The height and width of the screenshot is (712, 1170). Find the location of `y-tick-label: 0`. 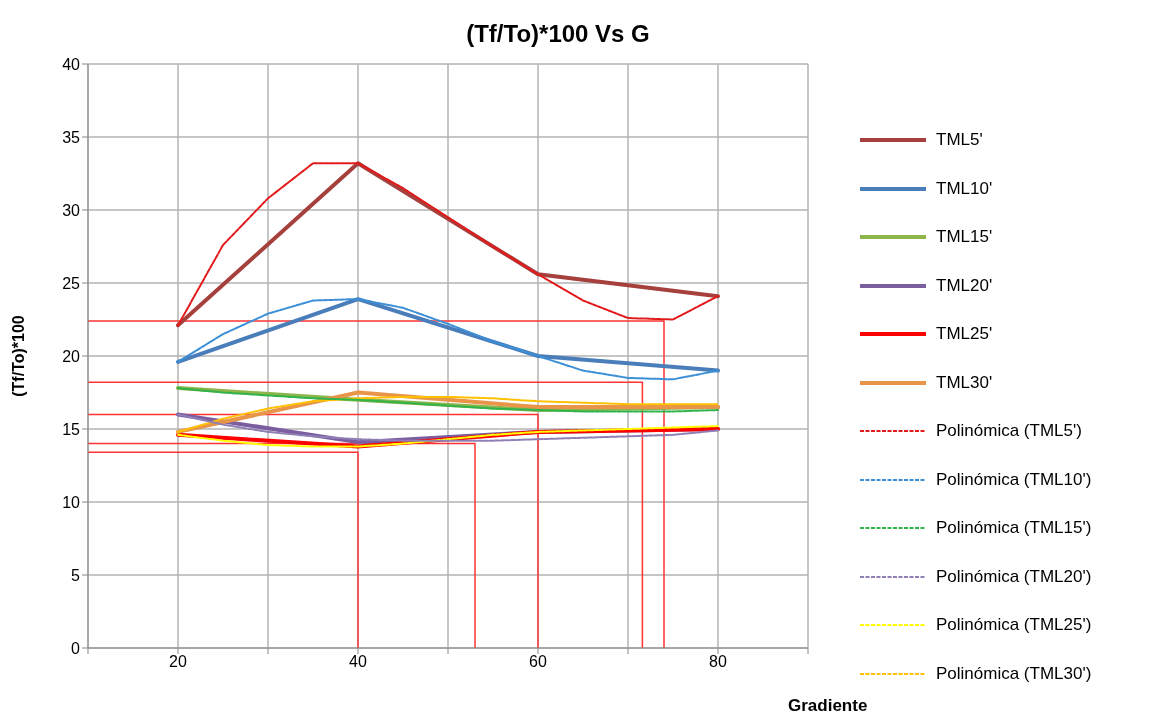

y-tick-label: 0 is located at coordinates (76, 648).